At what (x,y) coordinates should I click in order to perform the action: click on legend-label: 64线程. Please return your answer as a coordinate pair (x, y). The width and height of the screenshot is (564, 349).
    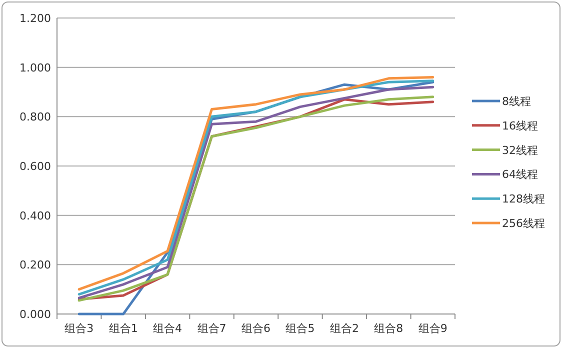
    Looking at the image, I should click on (520, 175).